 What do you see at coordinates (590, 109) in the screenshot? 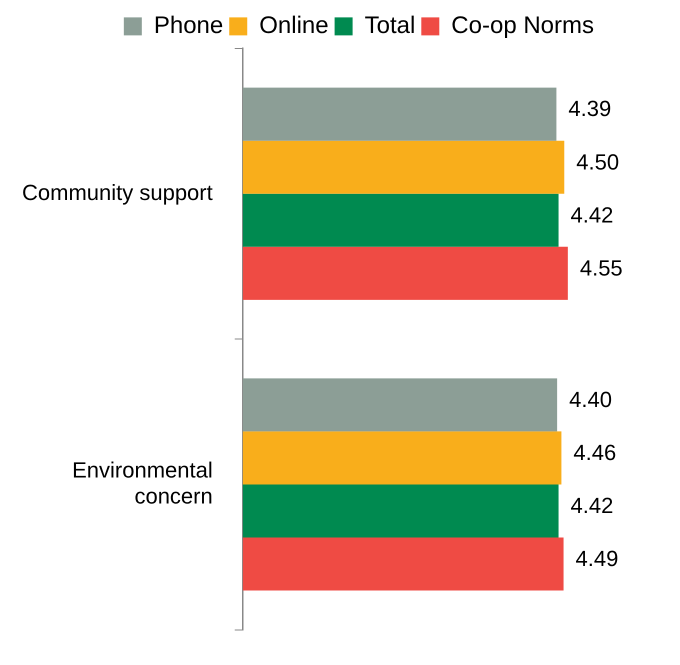
I see `data-label: 4.39` at bounding box center [590, 109].